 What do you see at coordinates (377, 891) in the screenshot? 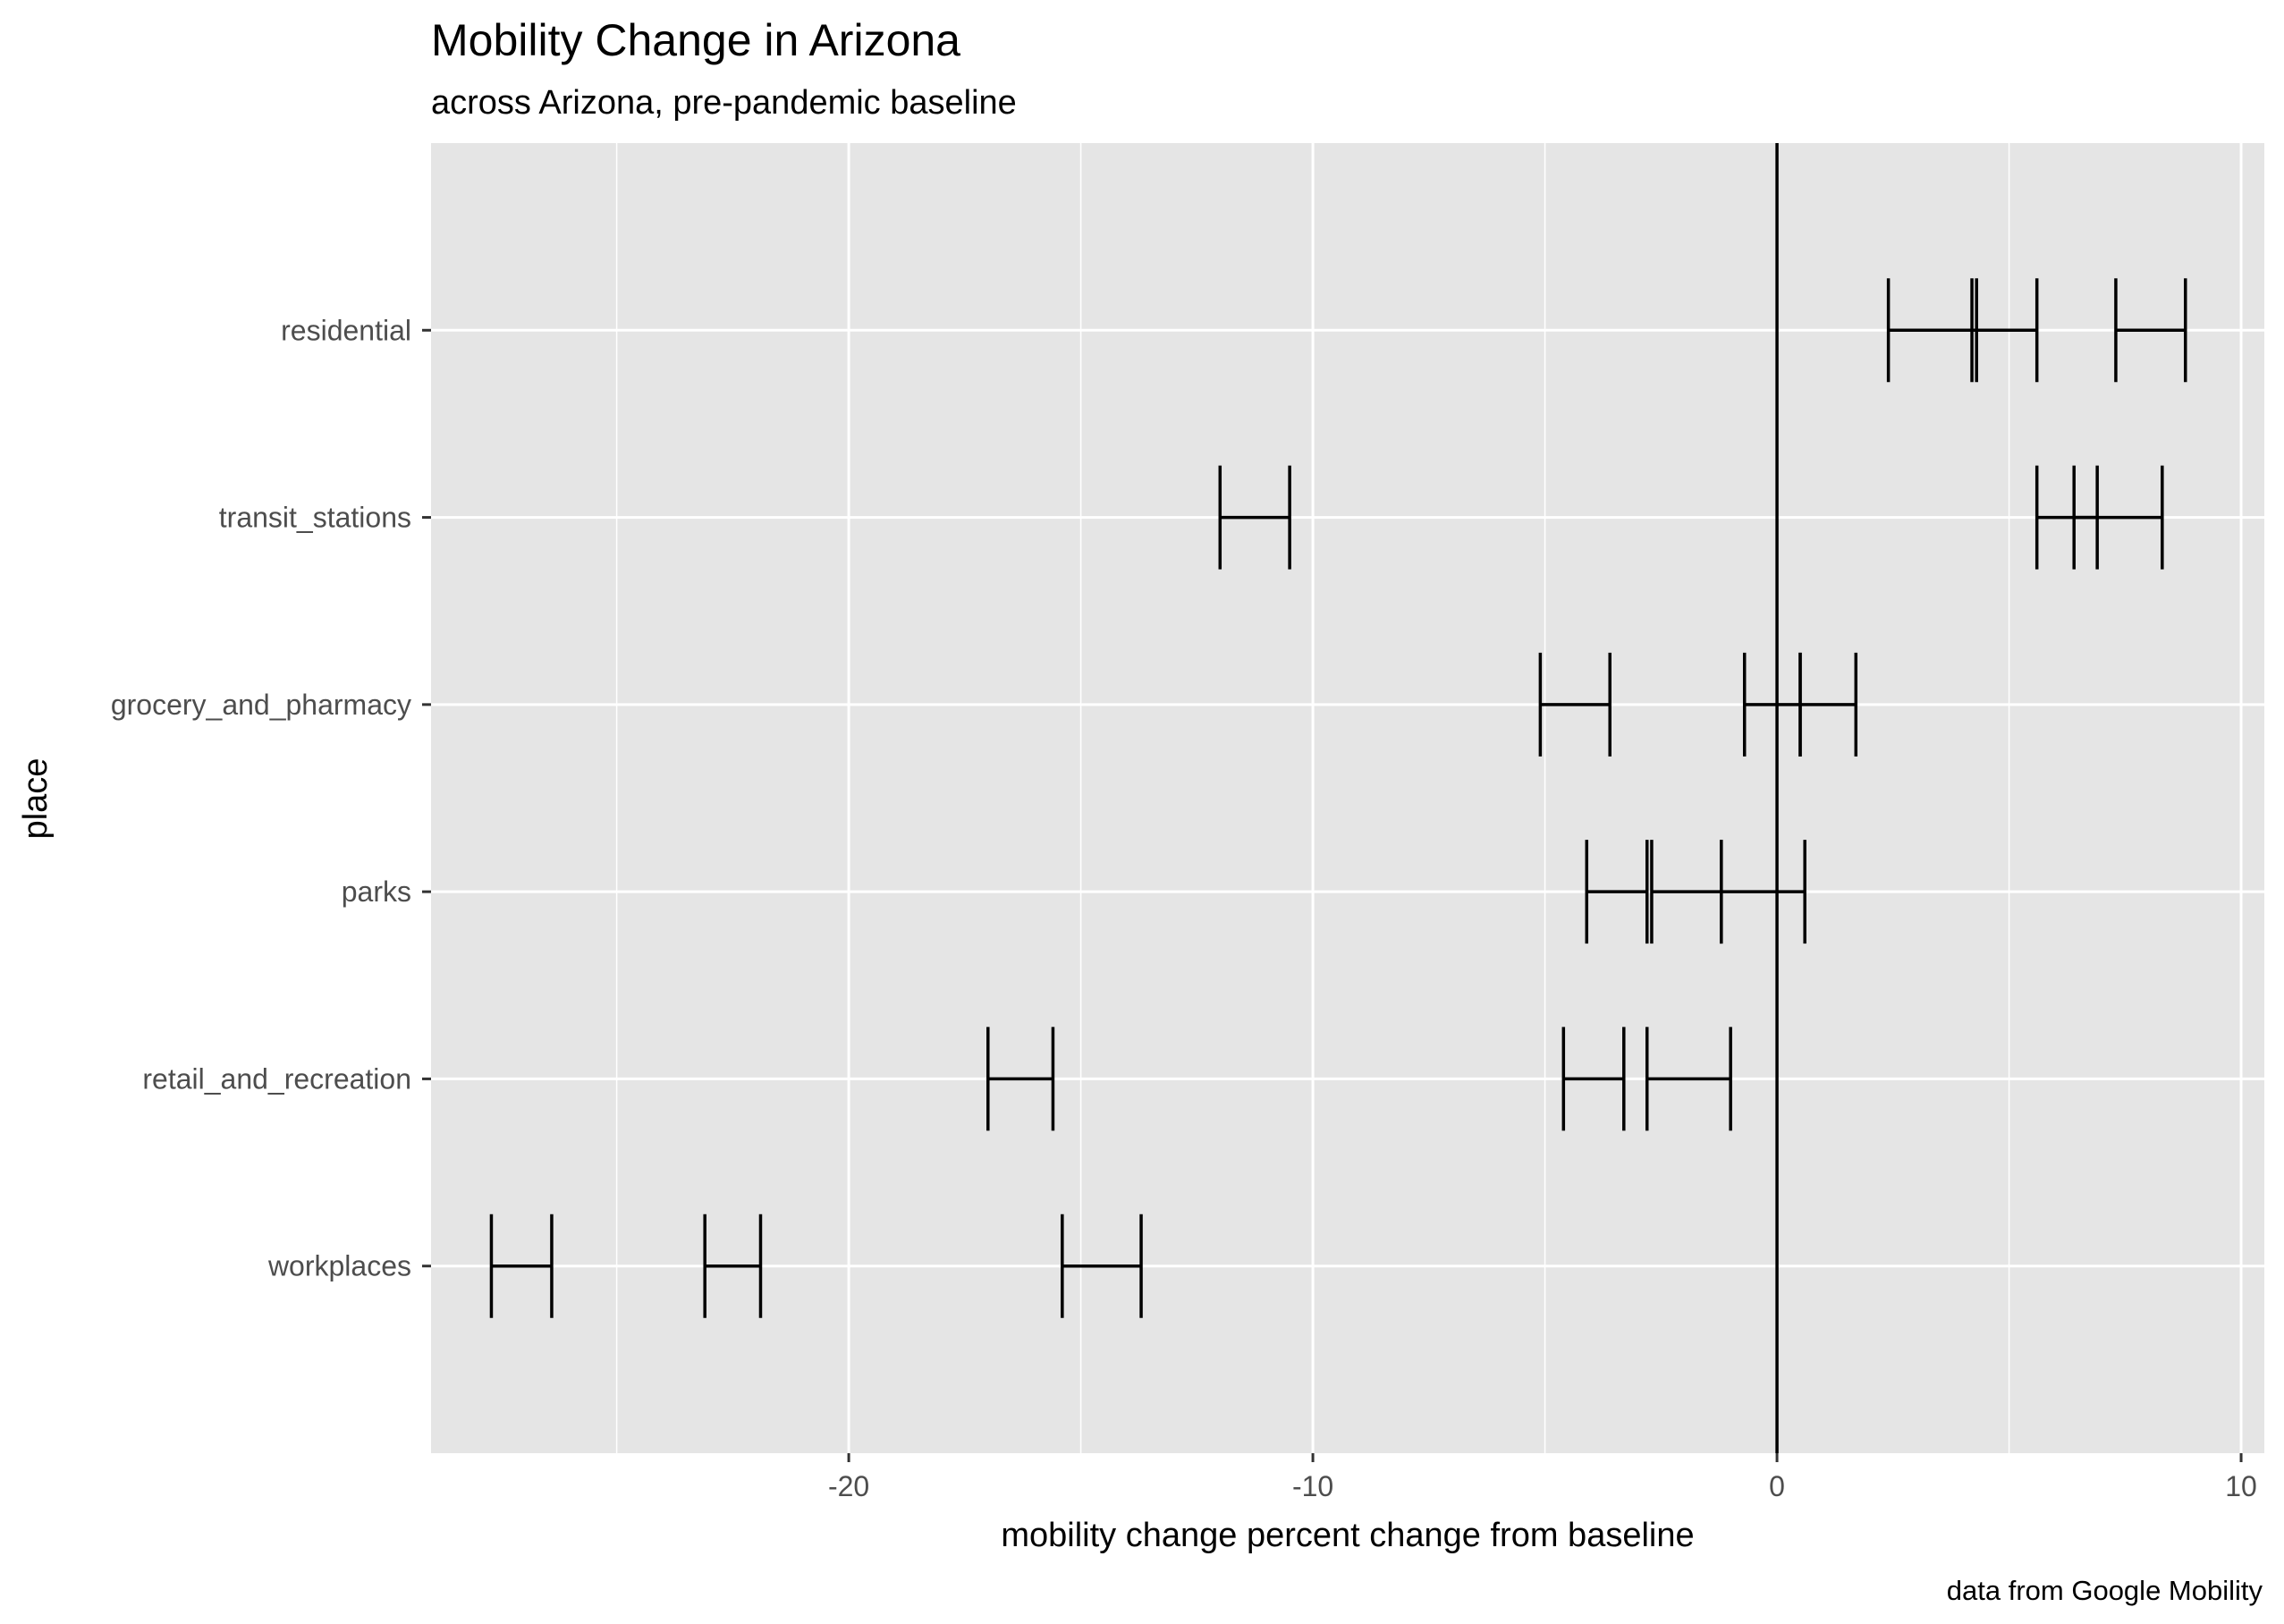
I see `y-tick-label-parks: parks` at bounding box center [377, 891].